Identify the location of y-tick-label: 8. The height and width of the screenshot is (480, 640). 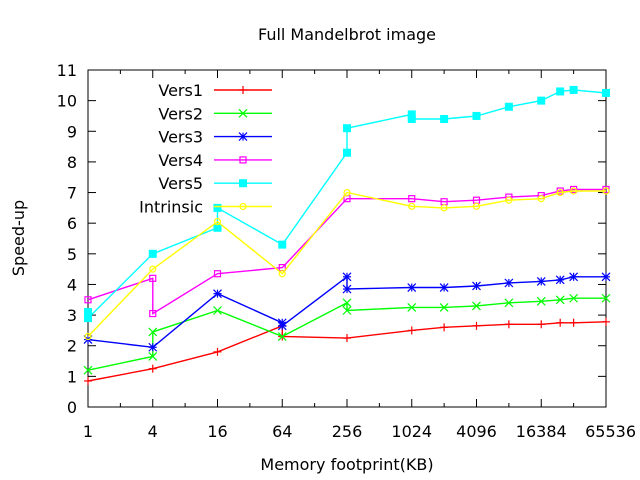
(72, 162).